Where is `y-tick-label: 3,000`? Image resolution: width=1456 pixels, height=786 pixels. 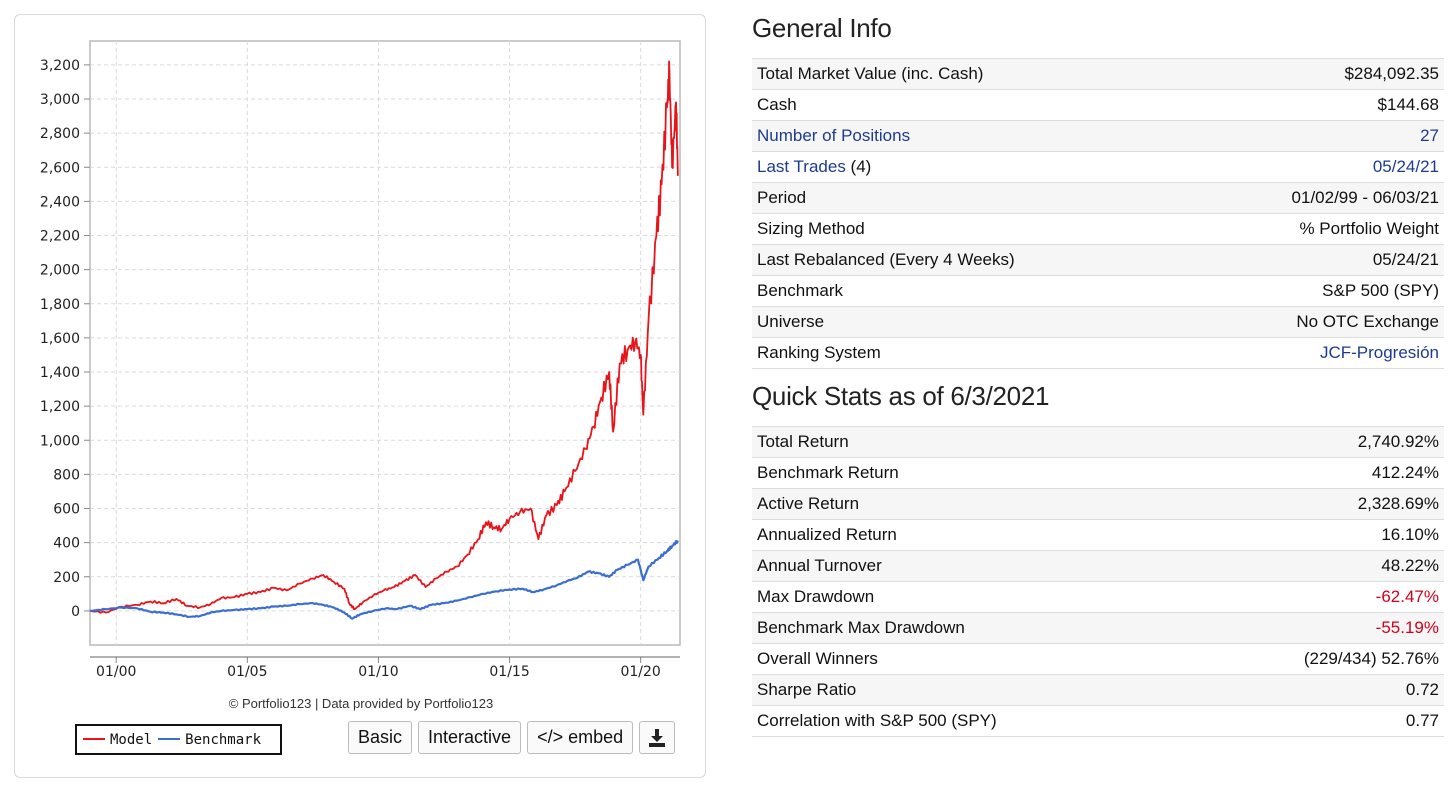 y-tick-label: 3,000 is located at coordinates (60, 100).